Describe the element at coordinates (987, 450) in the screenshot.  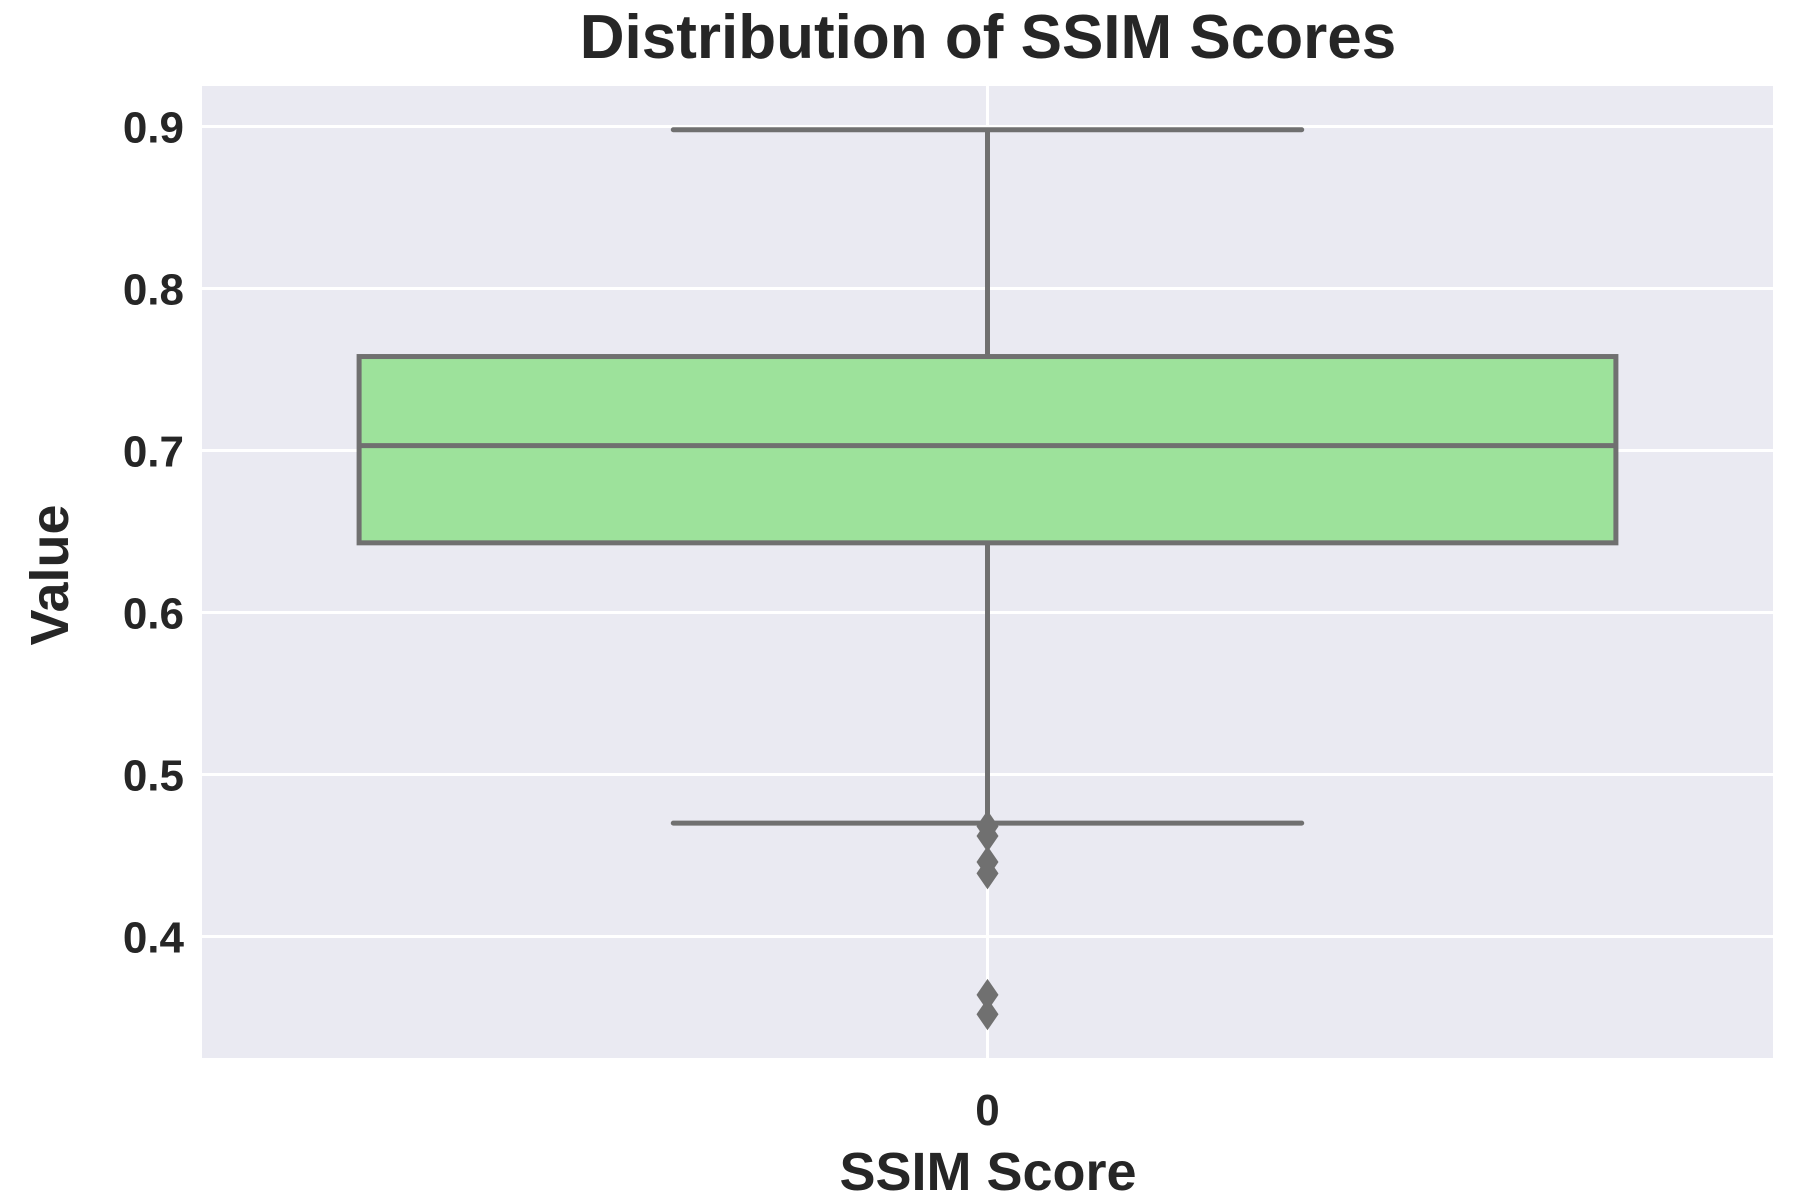
I see `iqr-box` at that location.